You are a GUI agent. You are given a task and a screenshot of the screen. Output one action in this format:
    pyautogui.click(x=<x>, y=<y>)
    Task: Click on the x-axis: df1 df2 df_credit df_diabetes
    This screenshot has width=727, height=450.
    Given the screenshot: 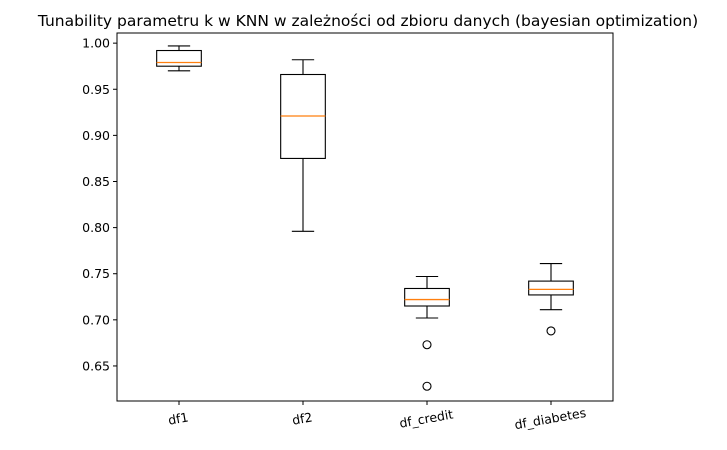 What is the action you would take?
    pyautogui.click(x=377, y=416)
    